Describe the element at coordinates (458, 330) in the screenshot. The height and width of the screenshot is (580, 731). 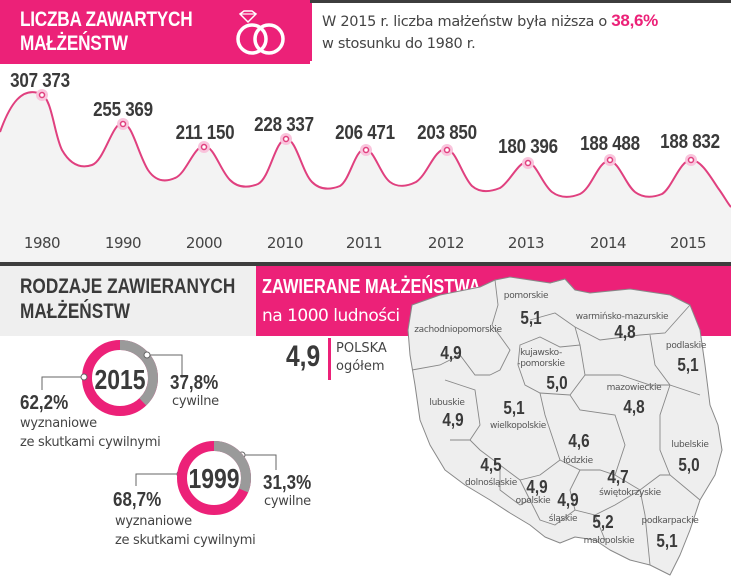
I see `region-name-zachodniopomorskie: zachodniopomorskie` at that location.